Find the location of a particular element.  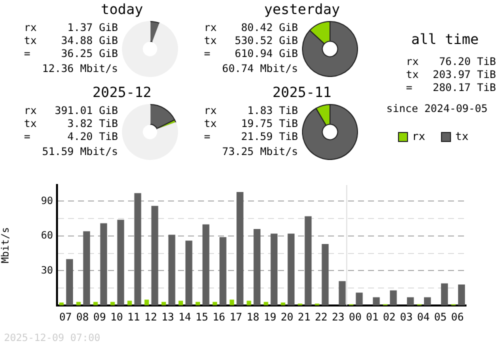

x-tick-label: 01 is located at coordinates (372, 317).